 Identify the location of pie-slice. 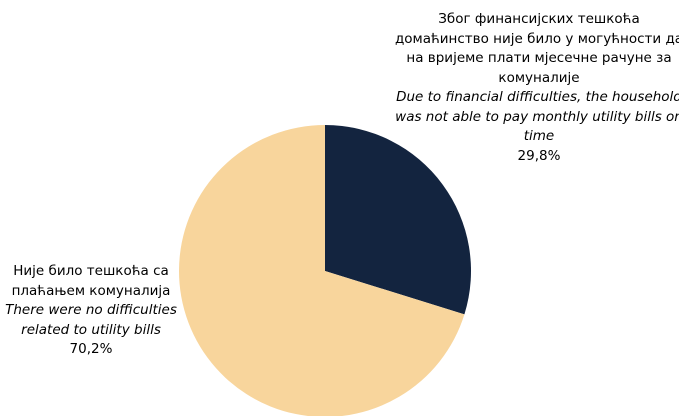
(398, 220).